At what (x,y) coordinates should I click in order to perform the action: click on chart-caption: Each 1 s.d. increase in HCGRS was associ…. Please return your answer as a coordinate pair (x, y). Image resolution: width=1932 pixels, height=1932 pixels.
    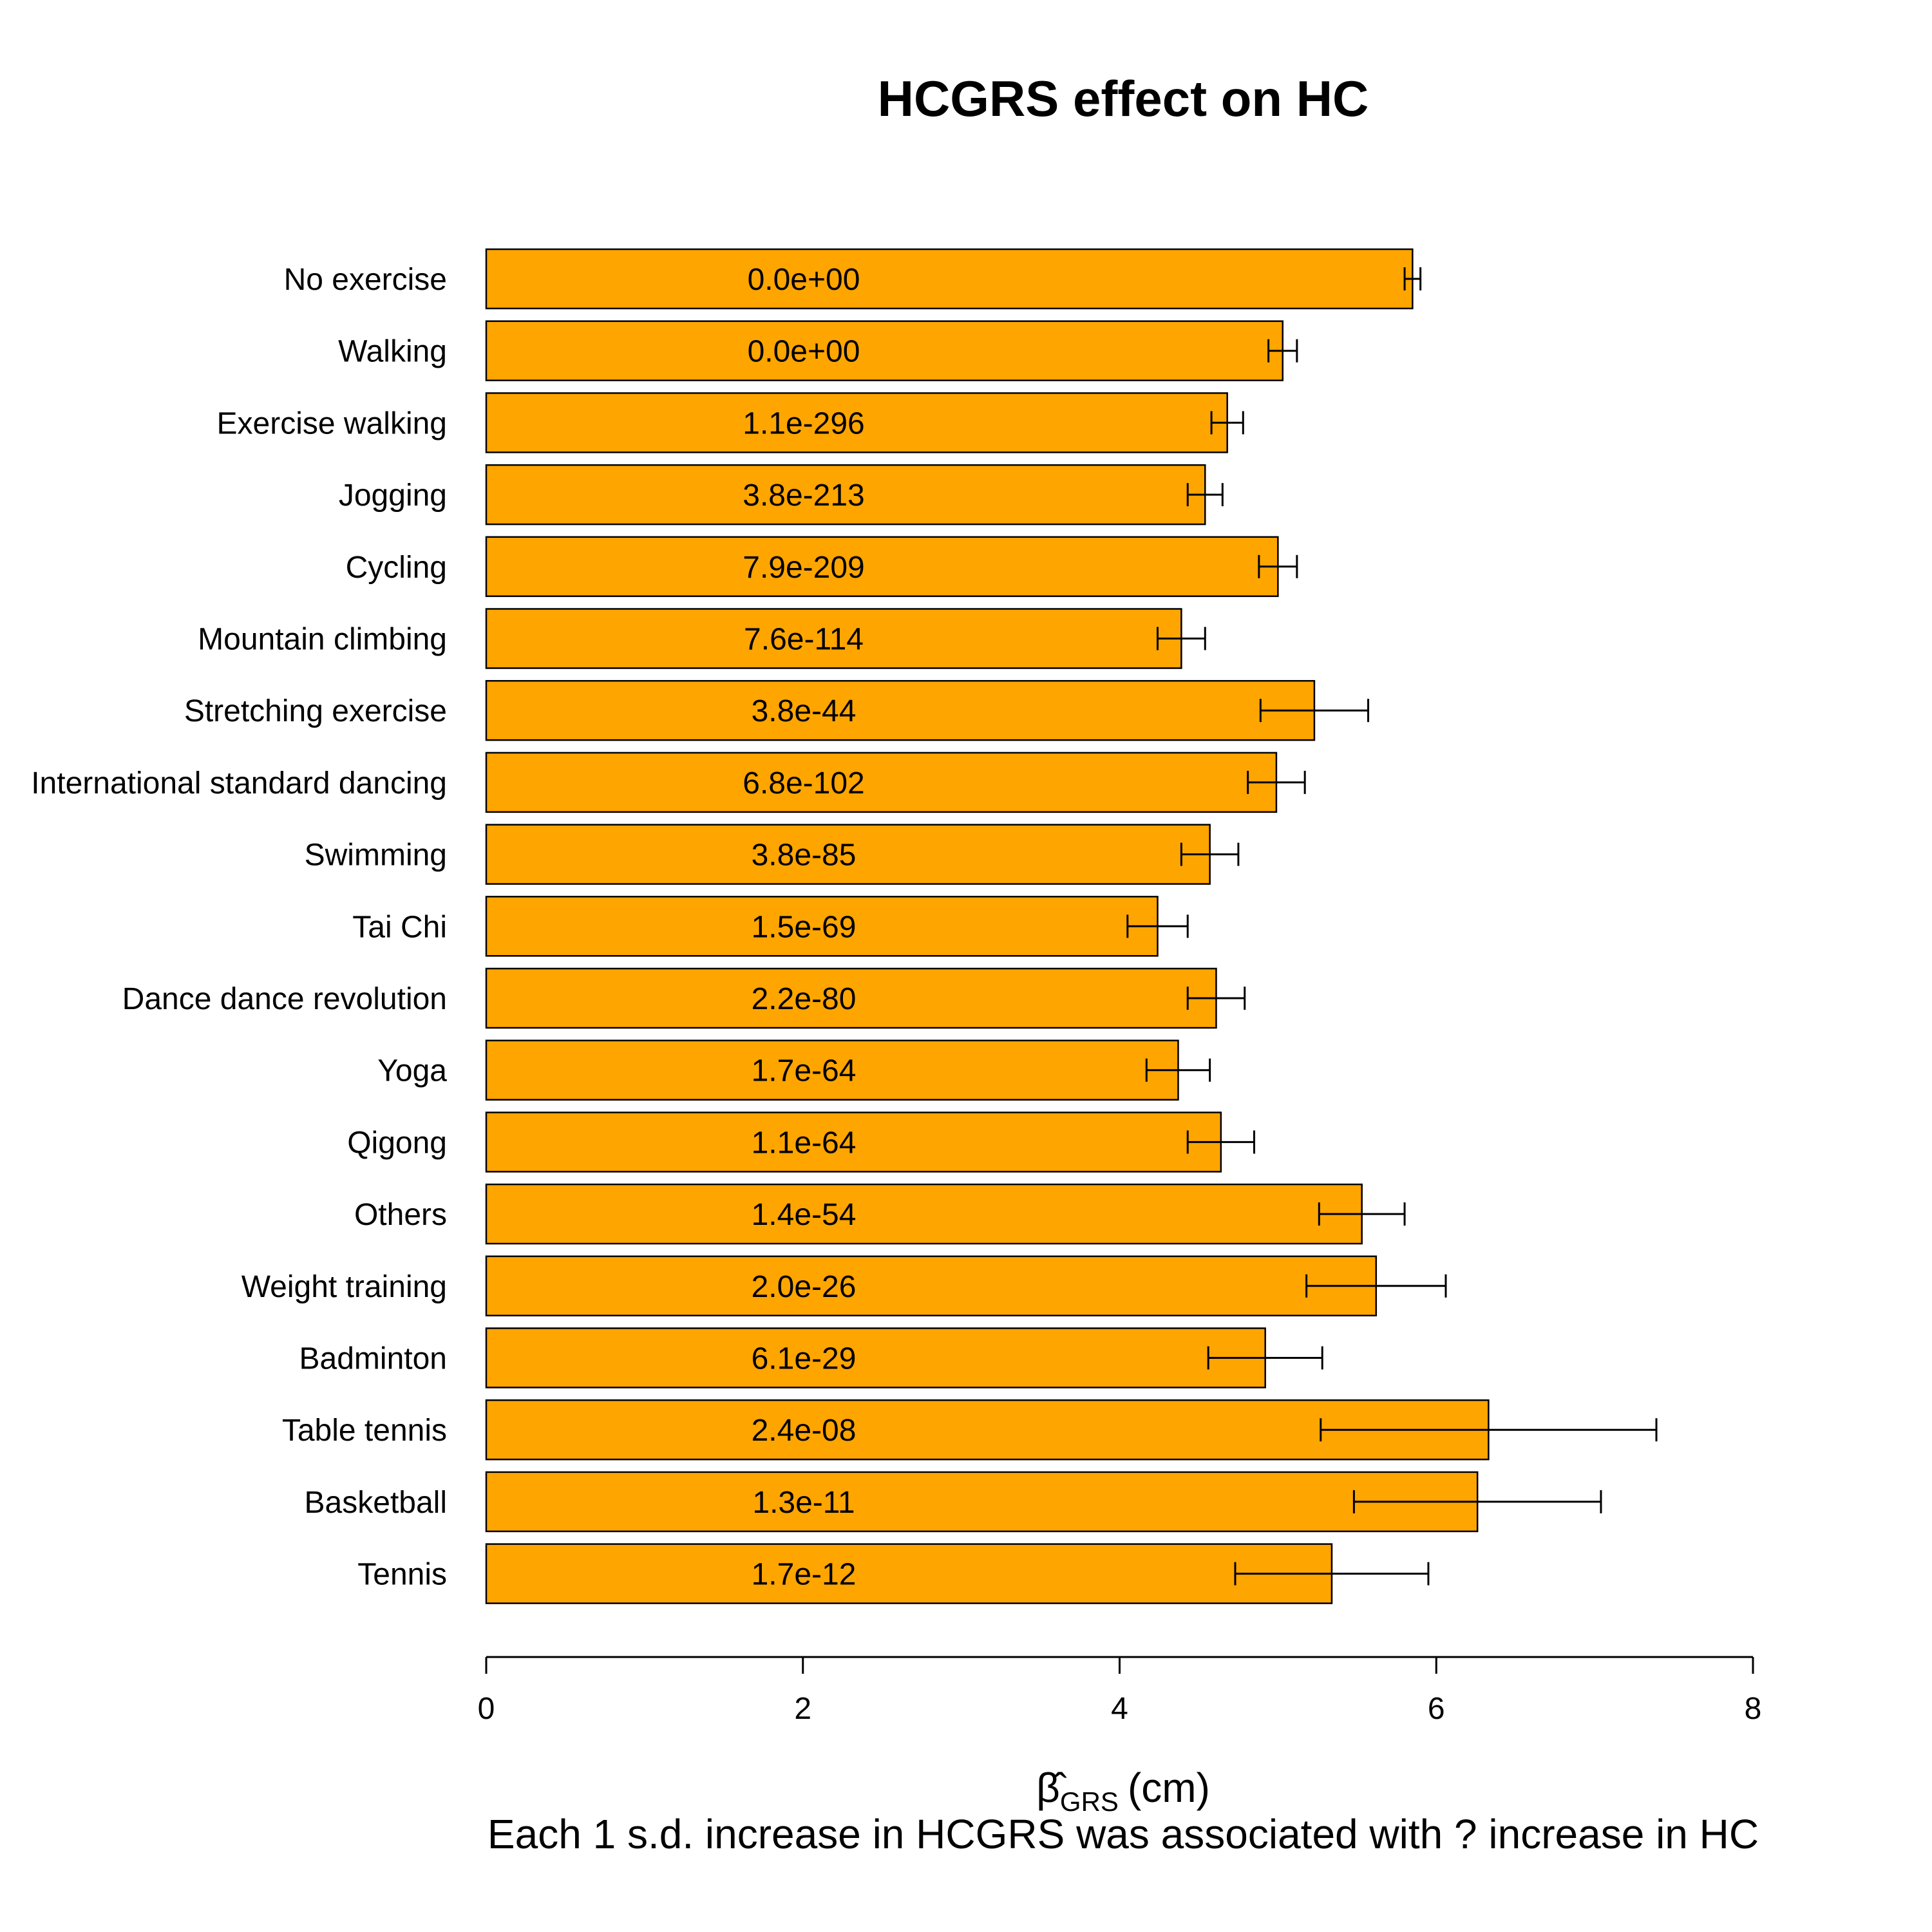
    Looking at the image, I should click on (1124, 1834).